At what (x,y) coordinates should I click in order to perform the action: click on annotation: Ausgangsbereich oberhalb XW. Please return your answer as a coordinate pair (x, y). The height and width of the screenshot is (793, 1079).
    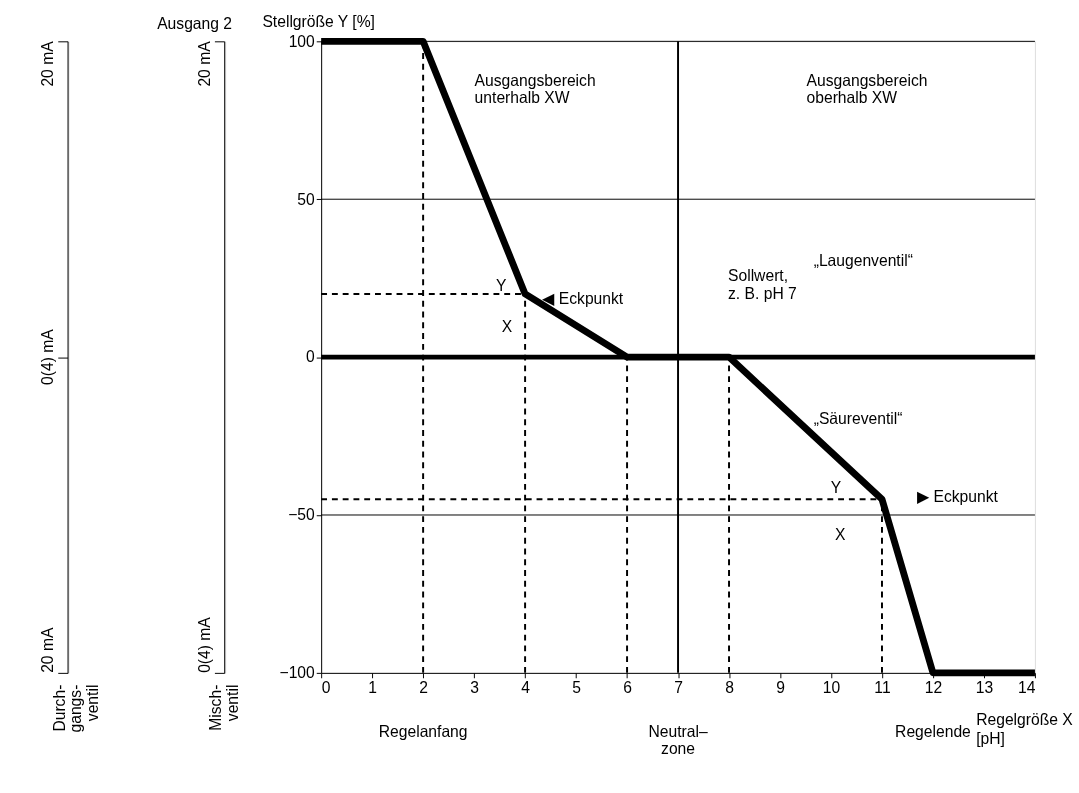
    Looking at the image, I should click on (867, 89).